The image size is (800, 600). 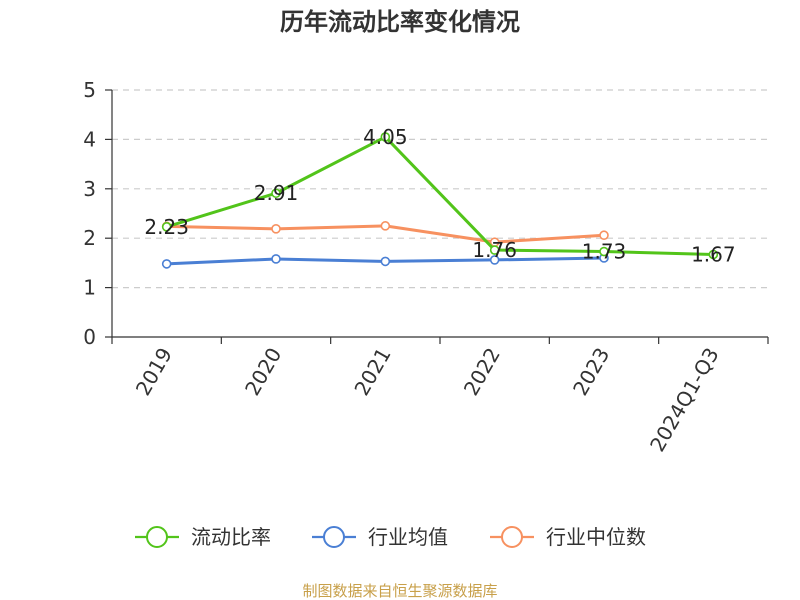 What do you see at coordinates (482, 371) in the screenshot?
I see `x-tick-label: 2022` at bounding box center [482, 371].